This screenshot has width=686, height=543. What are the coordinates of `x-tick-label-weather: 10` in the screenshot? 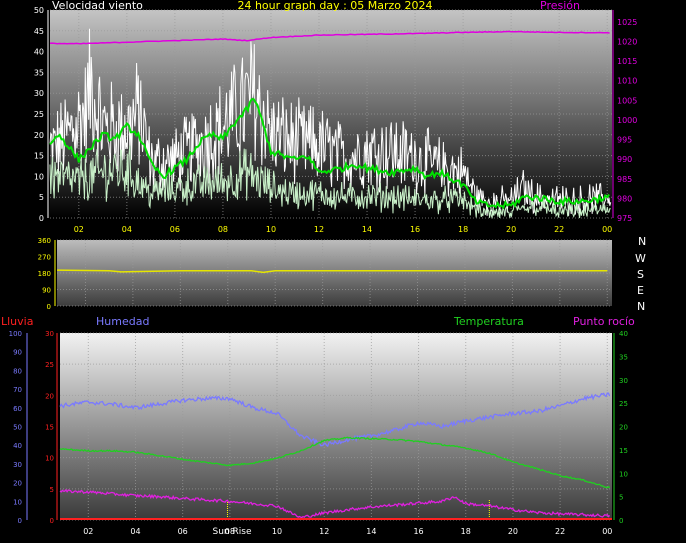 It's located at (277, 531).